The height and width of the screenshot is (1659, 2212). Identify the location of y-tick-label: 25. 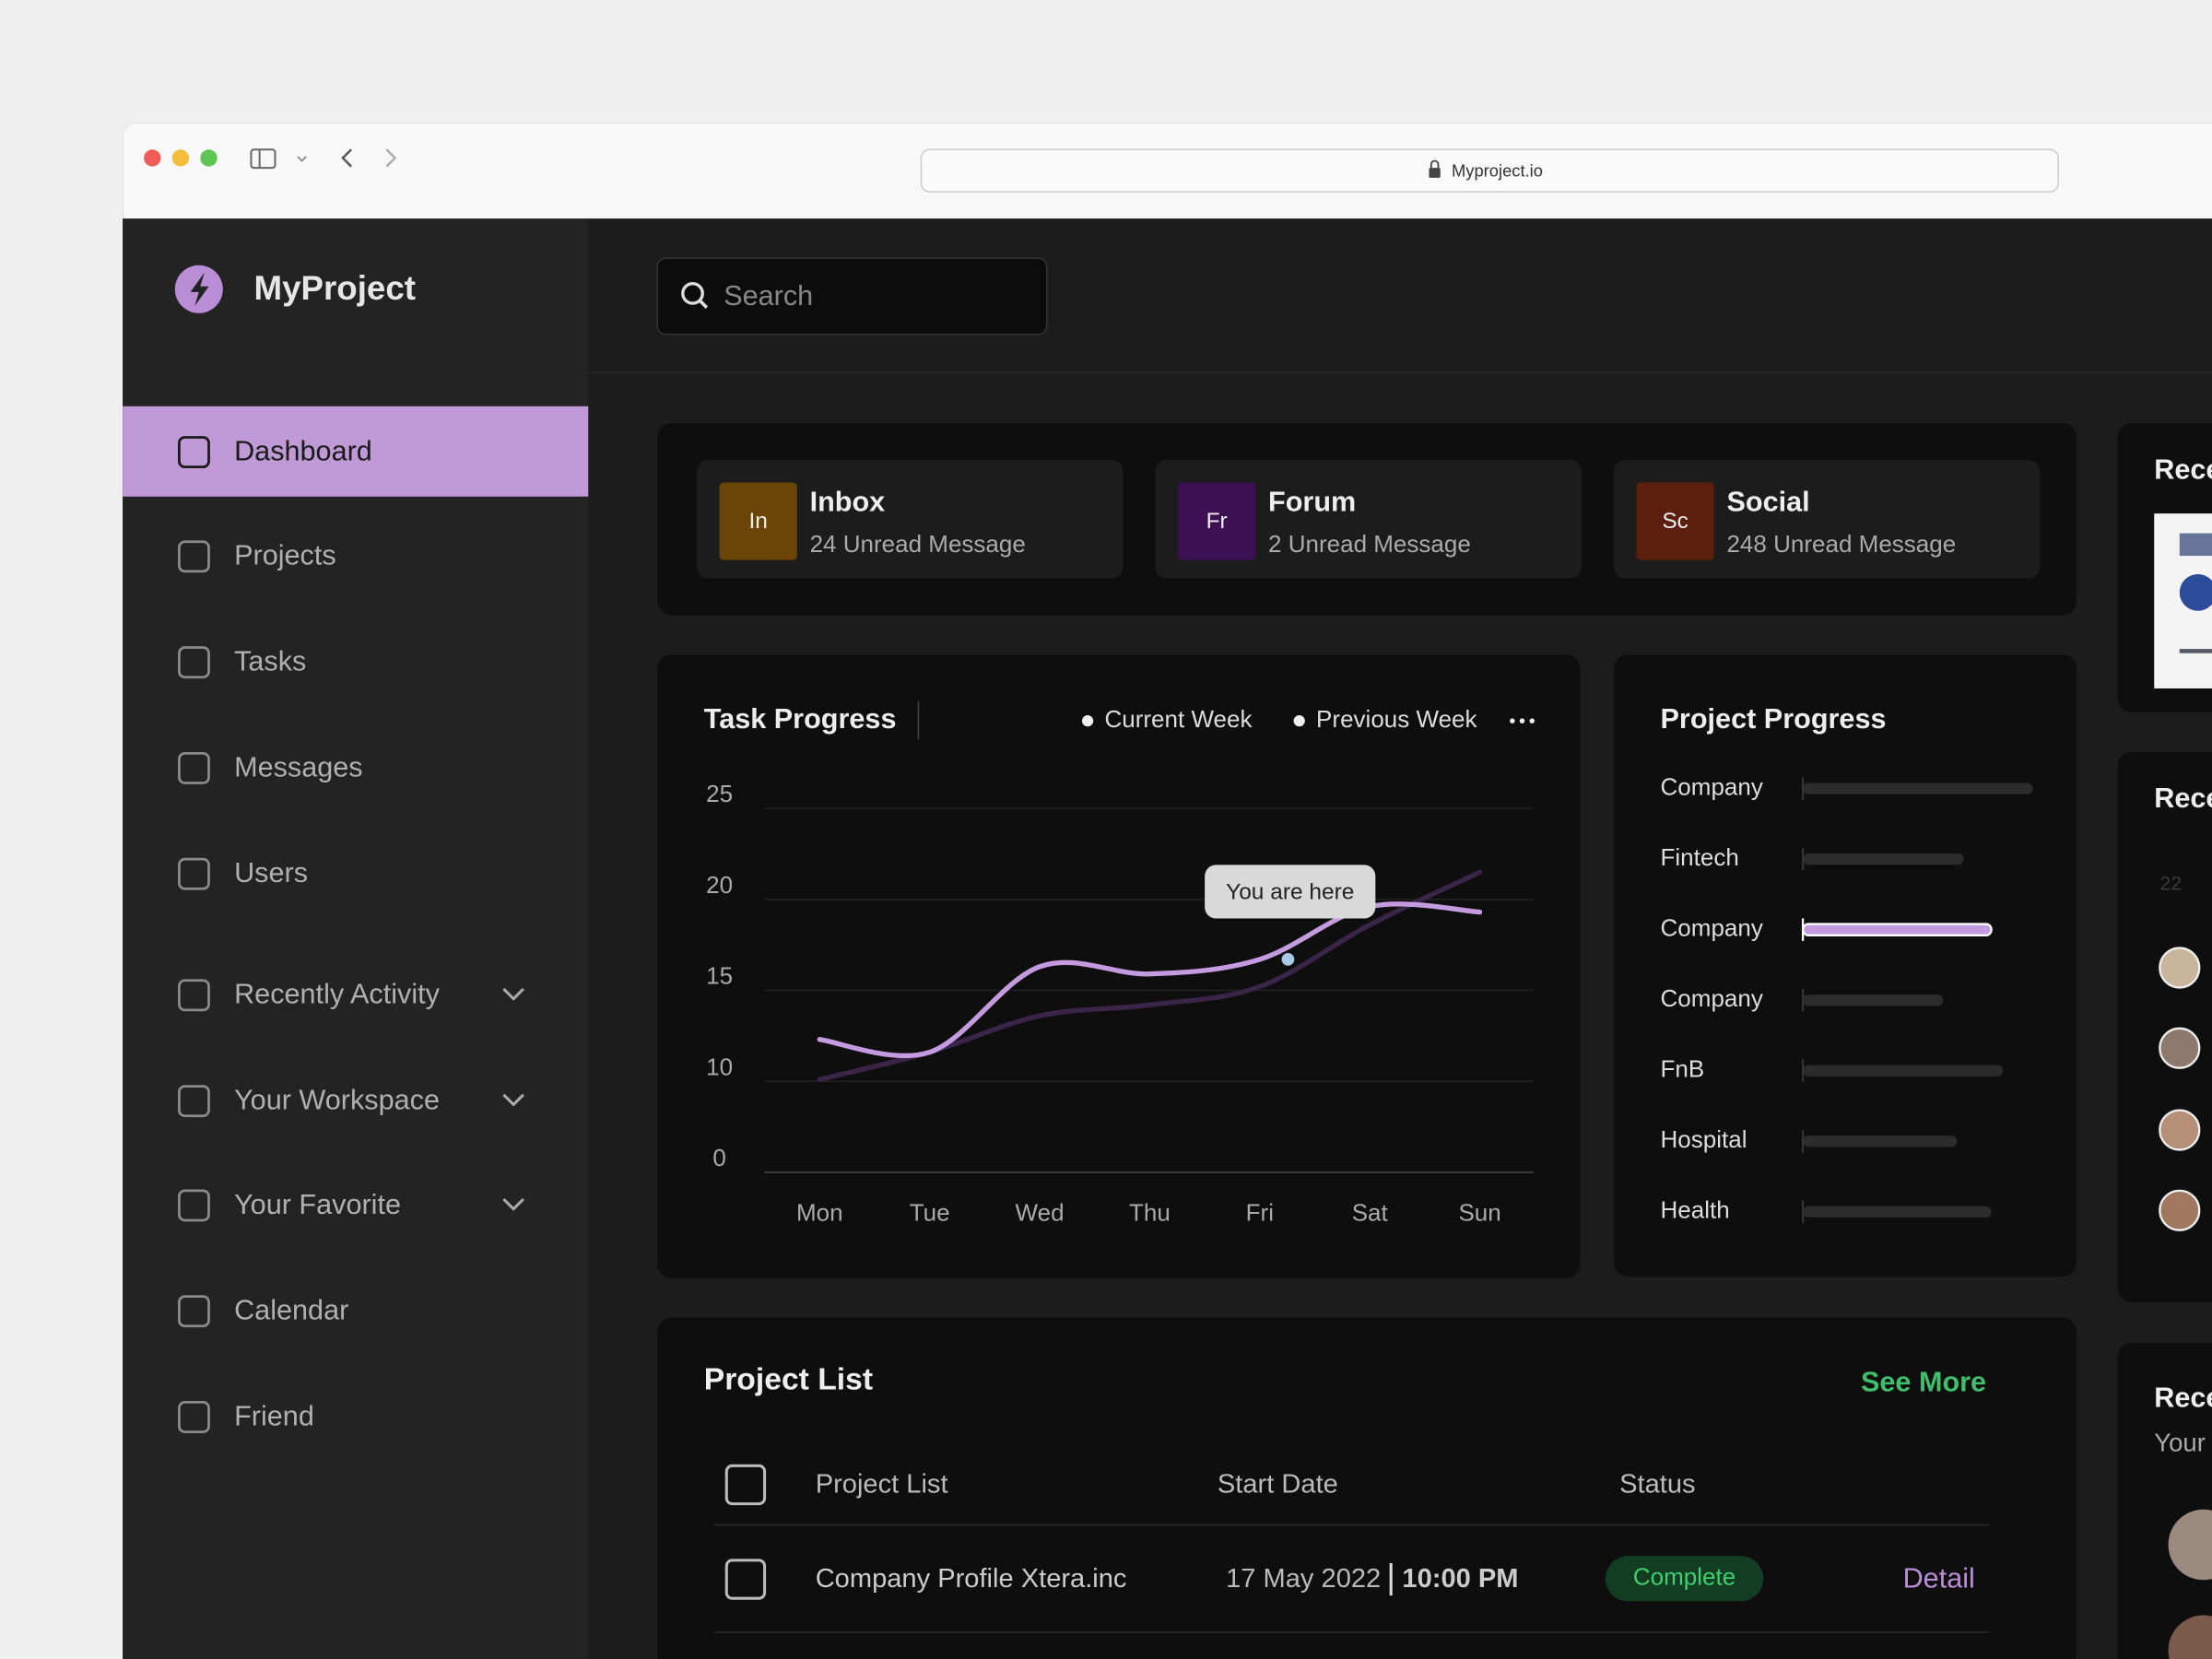
(719, 793).